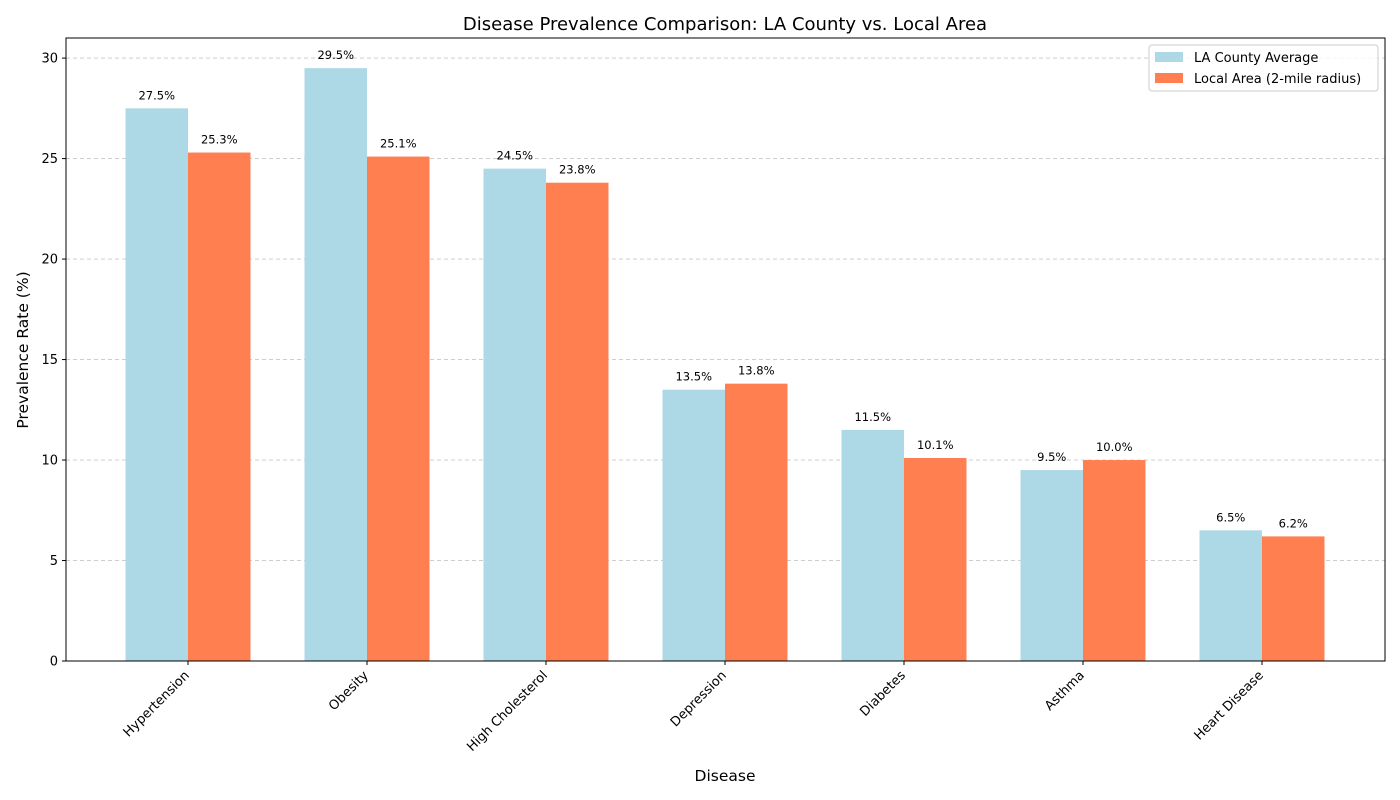  I want to click on legend-swatch-local-area, so click(1169, 78).